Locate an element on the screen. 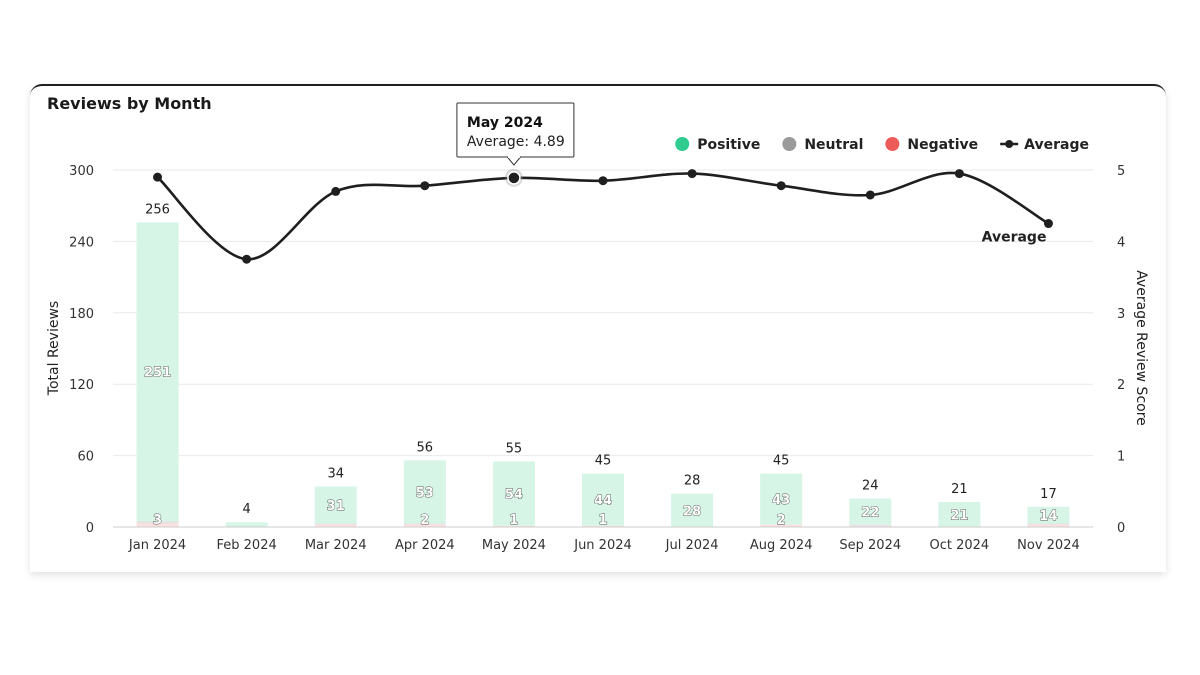 This screenshot has width=1200, height=675. y-tick-label: 0 is located at coordinates (90, 528).